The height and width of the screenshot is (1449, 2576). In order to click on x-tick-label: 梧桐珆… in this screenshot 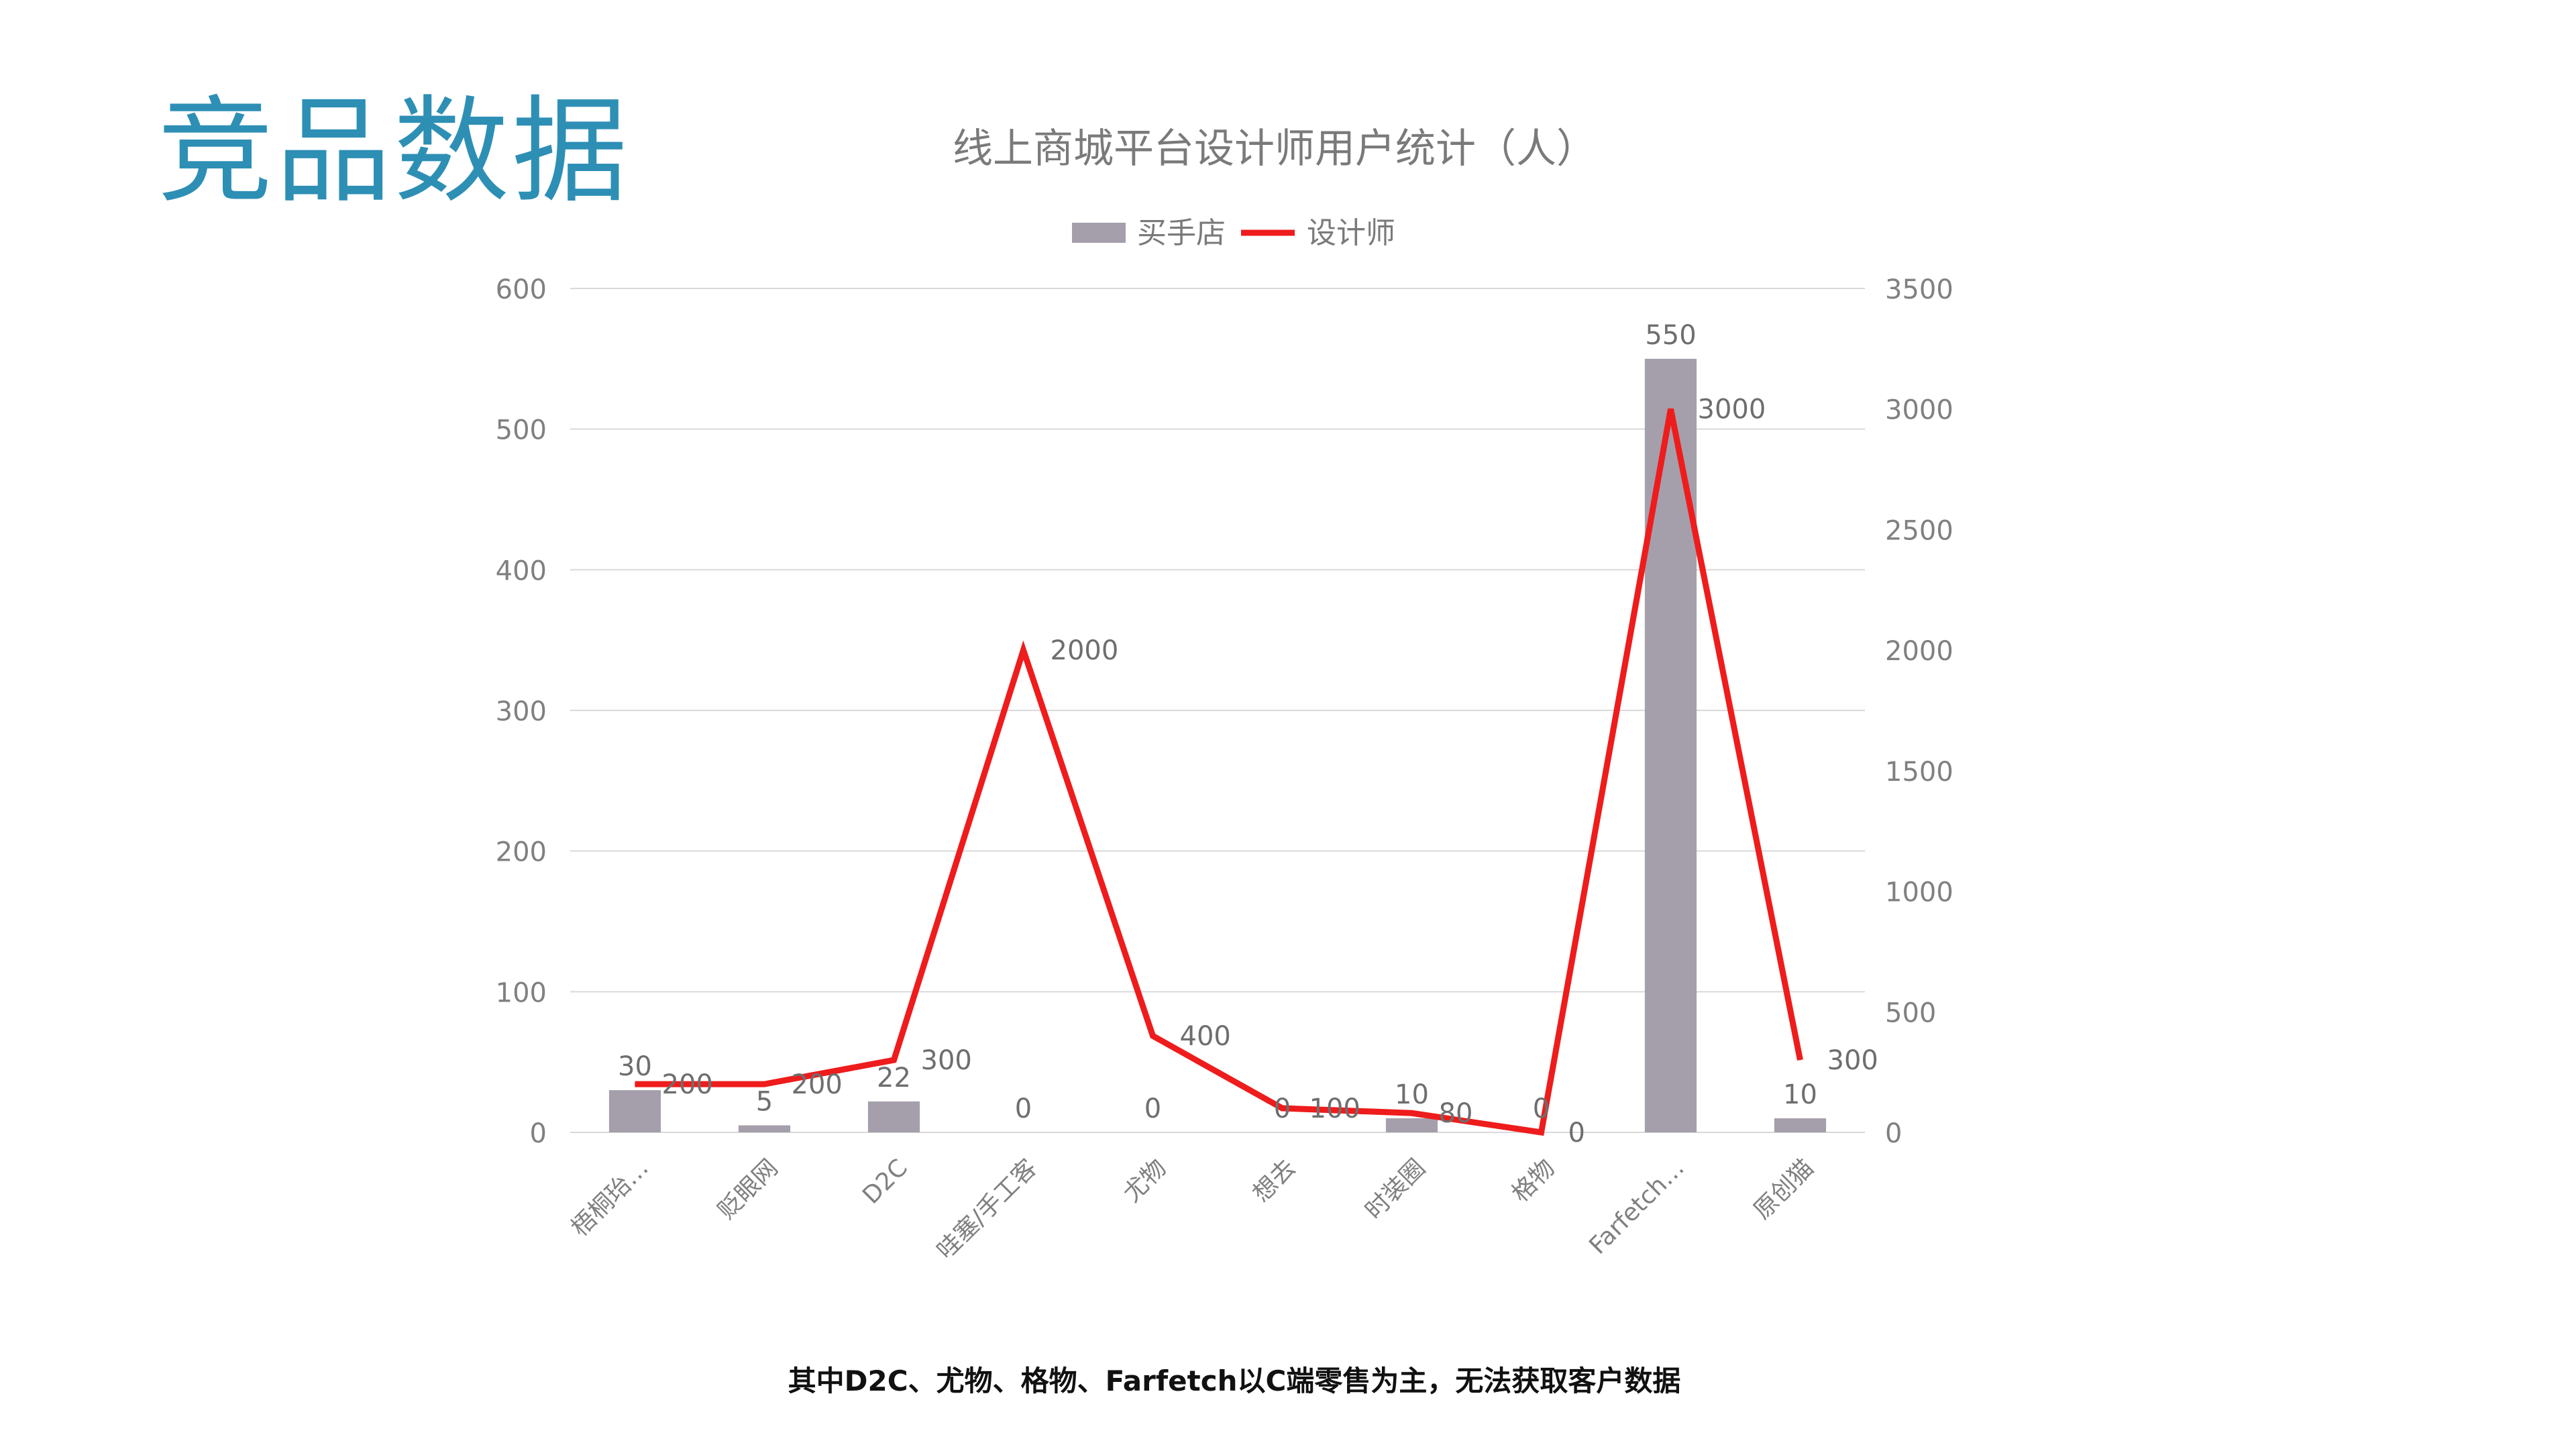, I will do `click(610, 1198)`.